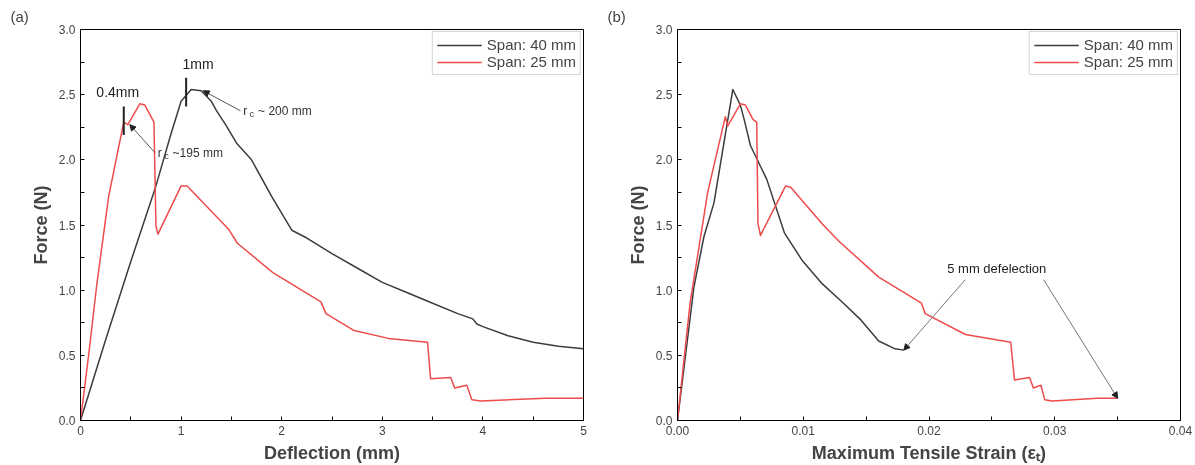 Image resolution: width=1195 pixels, height=465 pixels. I want to click on x-axis-title: Maximum Tensile Strain (εₜ), so click(929, 452).